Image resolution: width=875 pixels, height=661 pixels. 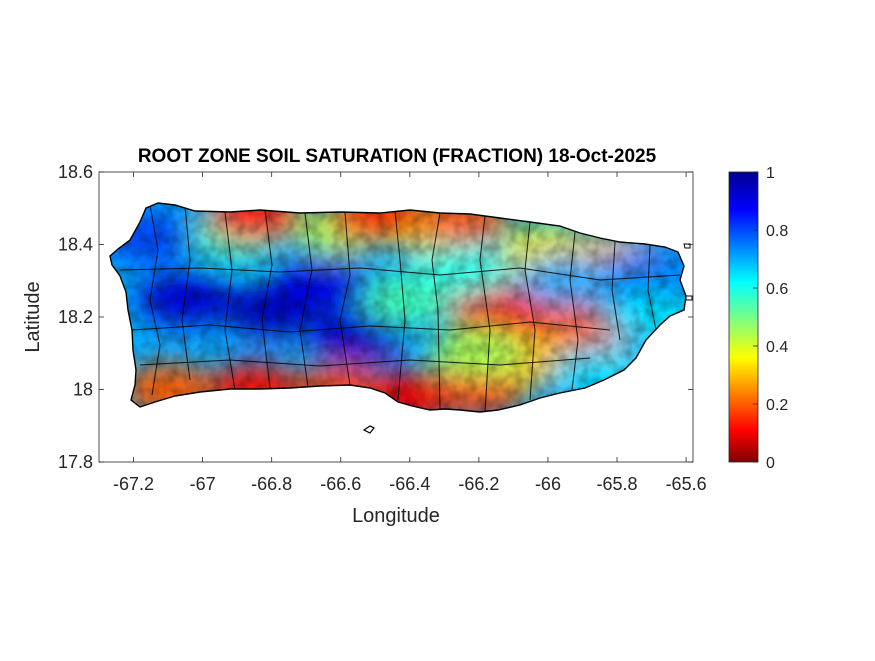 I want to click on x-tick-label: -67.2, so click(x=133, y=484).